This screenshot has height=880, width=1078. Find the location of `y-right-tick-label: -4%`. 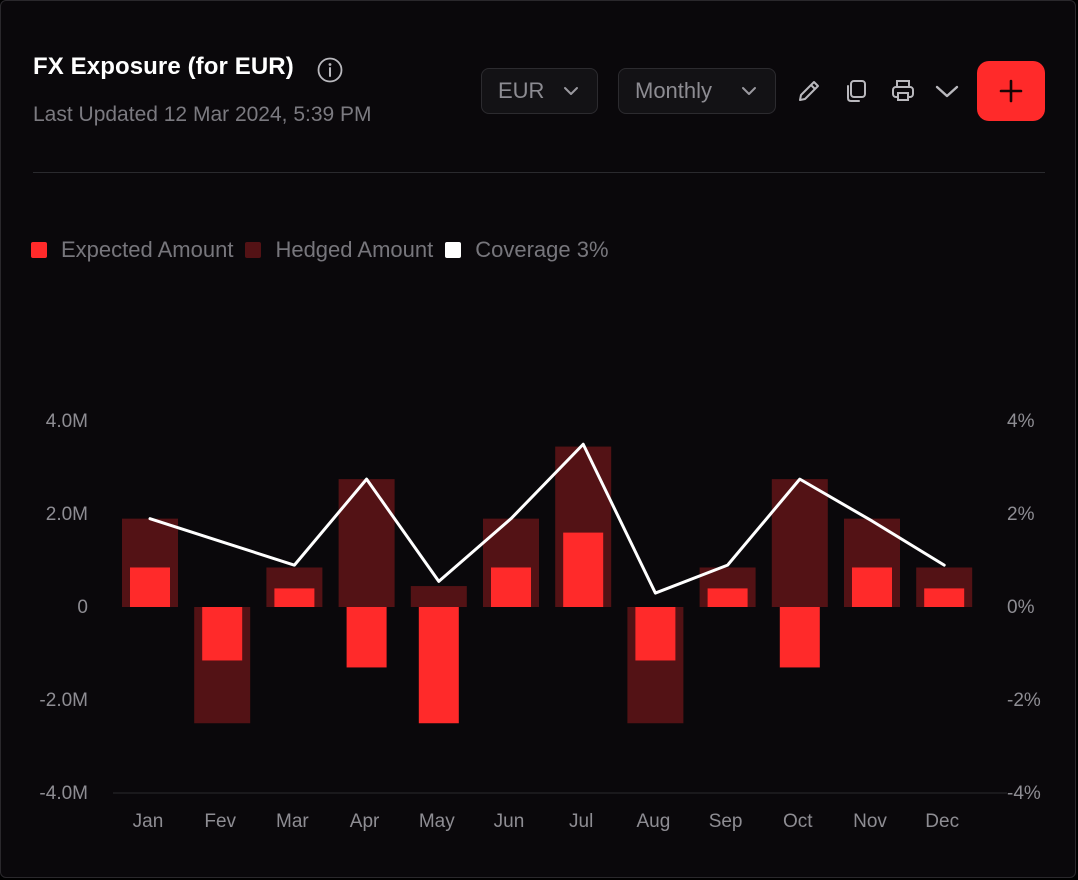

y-right-tick-label: -4% is located at coordinates (1024, 793).